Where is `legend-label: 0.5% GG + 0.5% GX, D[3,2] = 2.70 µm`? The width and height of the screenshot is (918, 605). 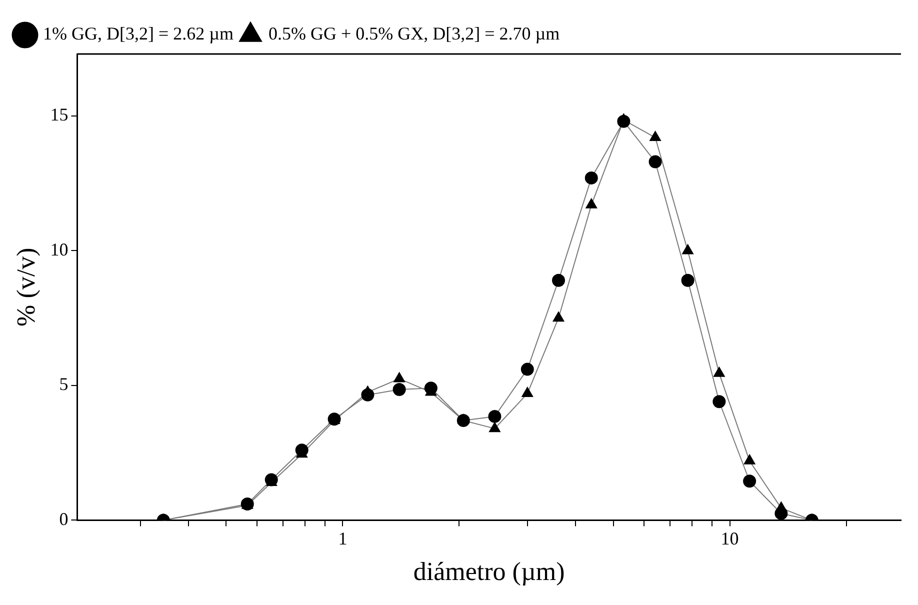
legend-label: 0.5% GG + 0.5% GX, D[3,2] = 2.70 µm is located at coordinates (414, 34).